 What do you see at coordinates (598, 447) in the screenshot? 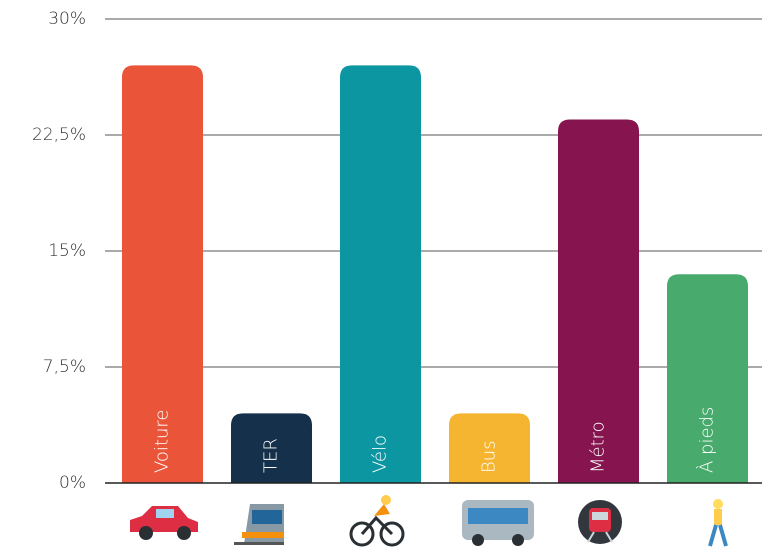
I see `bar-label: Métro` at bounding box center [598, 447].